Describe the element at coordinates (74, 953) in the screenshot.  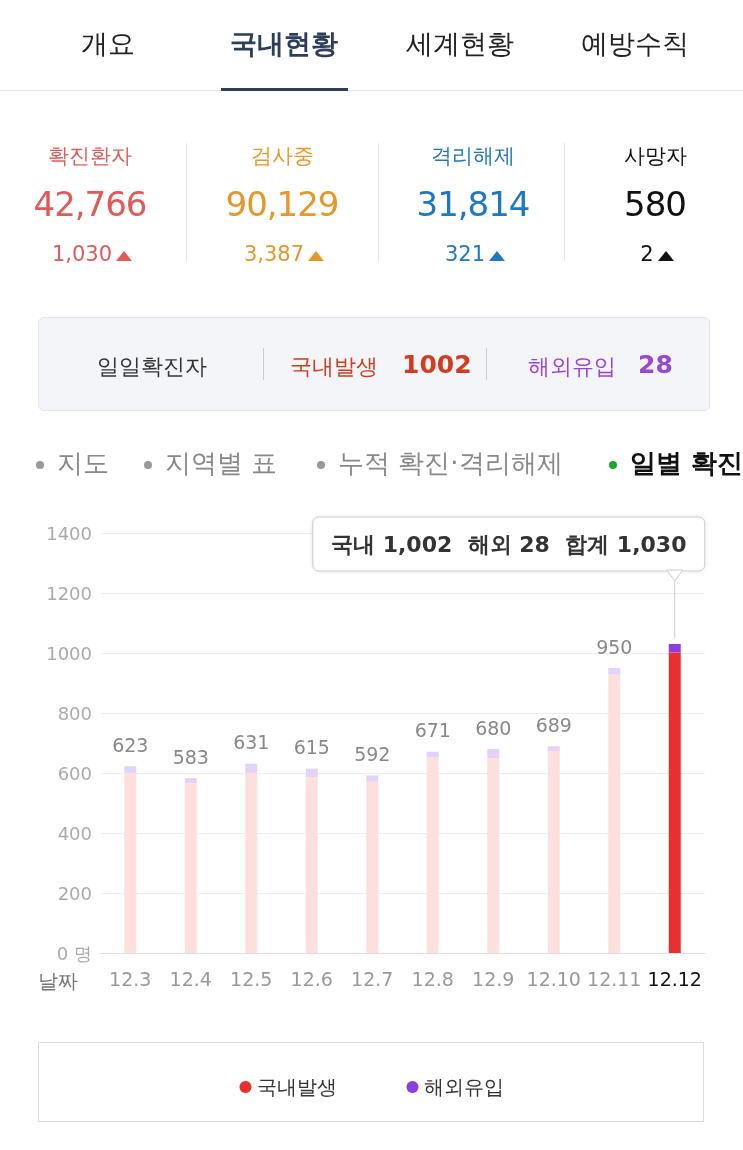
I see `y-tick-label: 0 명` at that location.